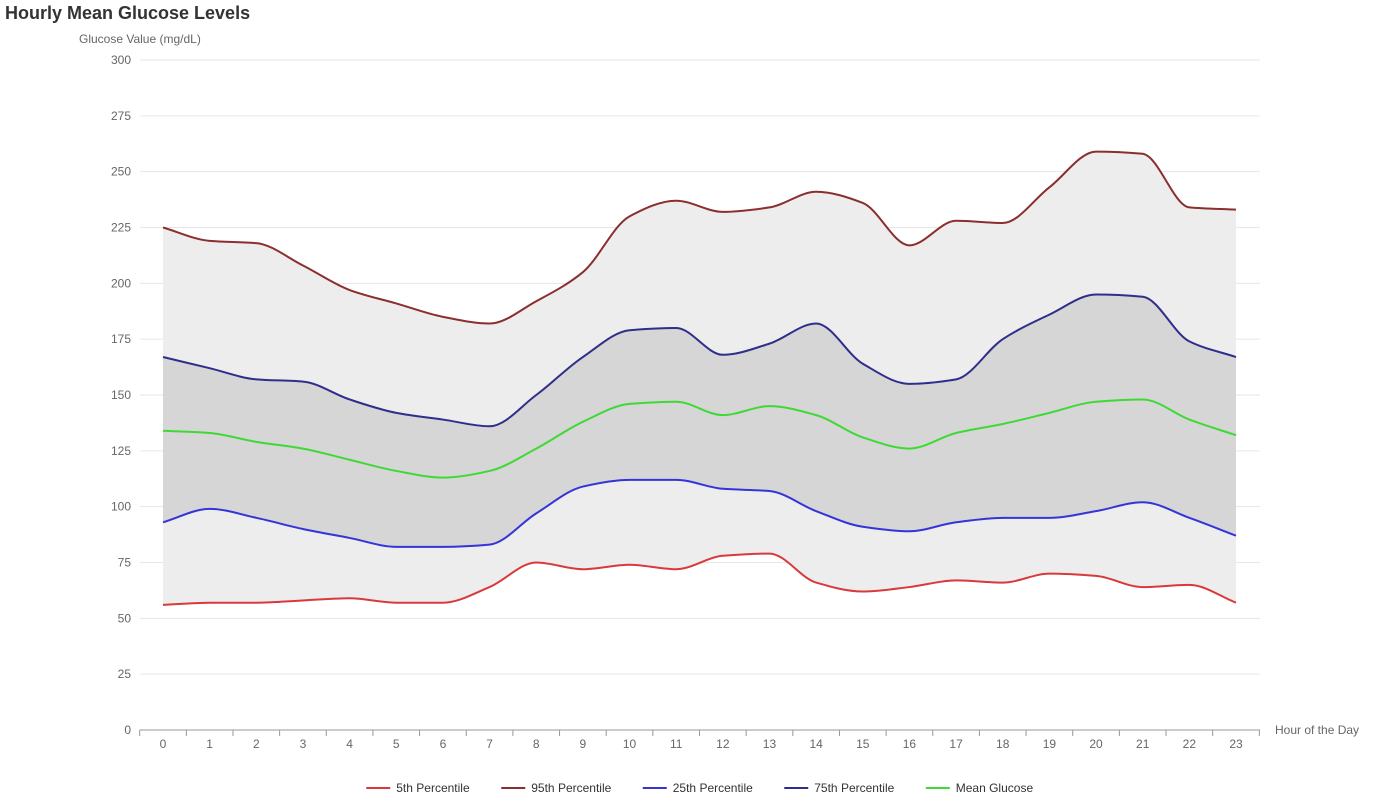 The width and height of the screenshot is (1400, 800). What do you see at coordinates (433, 788) in the screenshot?
I see `legend-label: 5th Percentile` at bounding box center [433, 788].